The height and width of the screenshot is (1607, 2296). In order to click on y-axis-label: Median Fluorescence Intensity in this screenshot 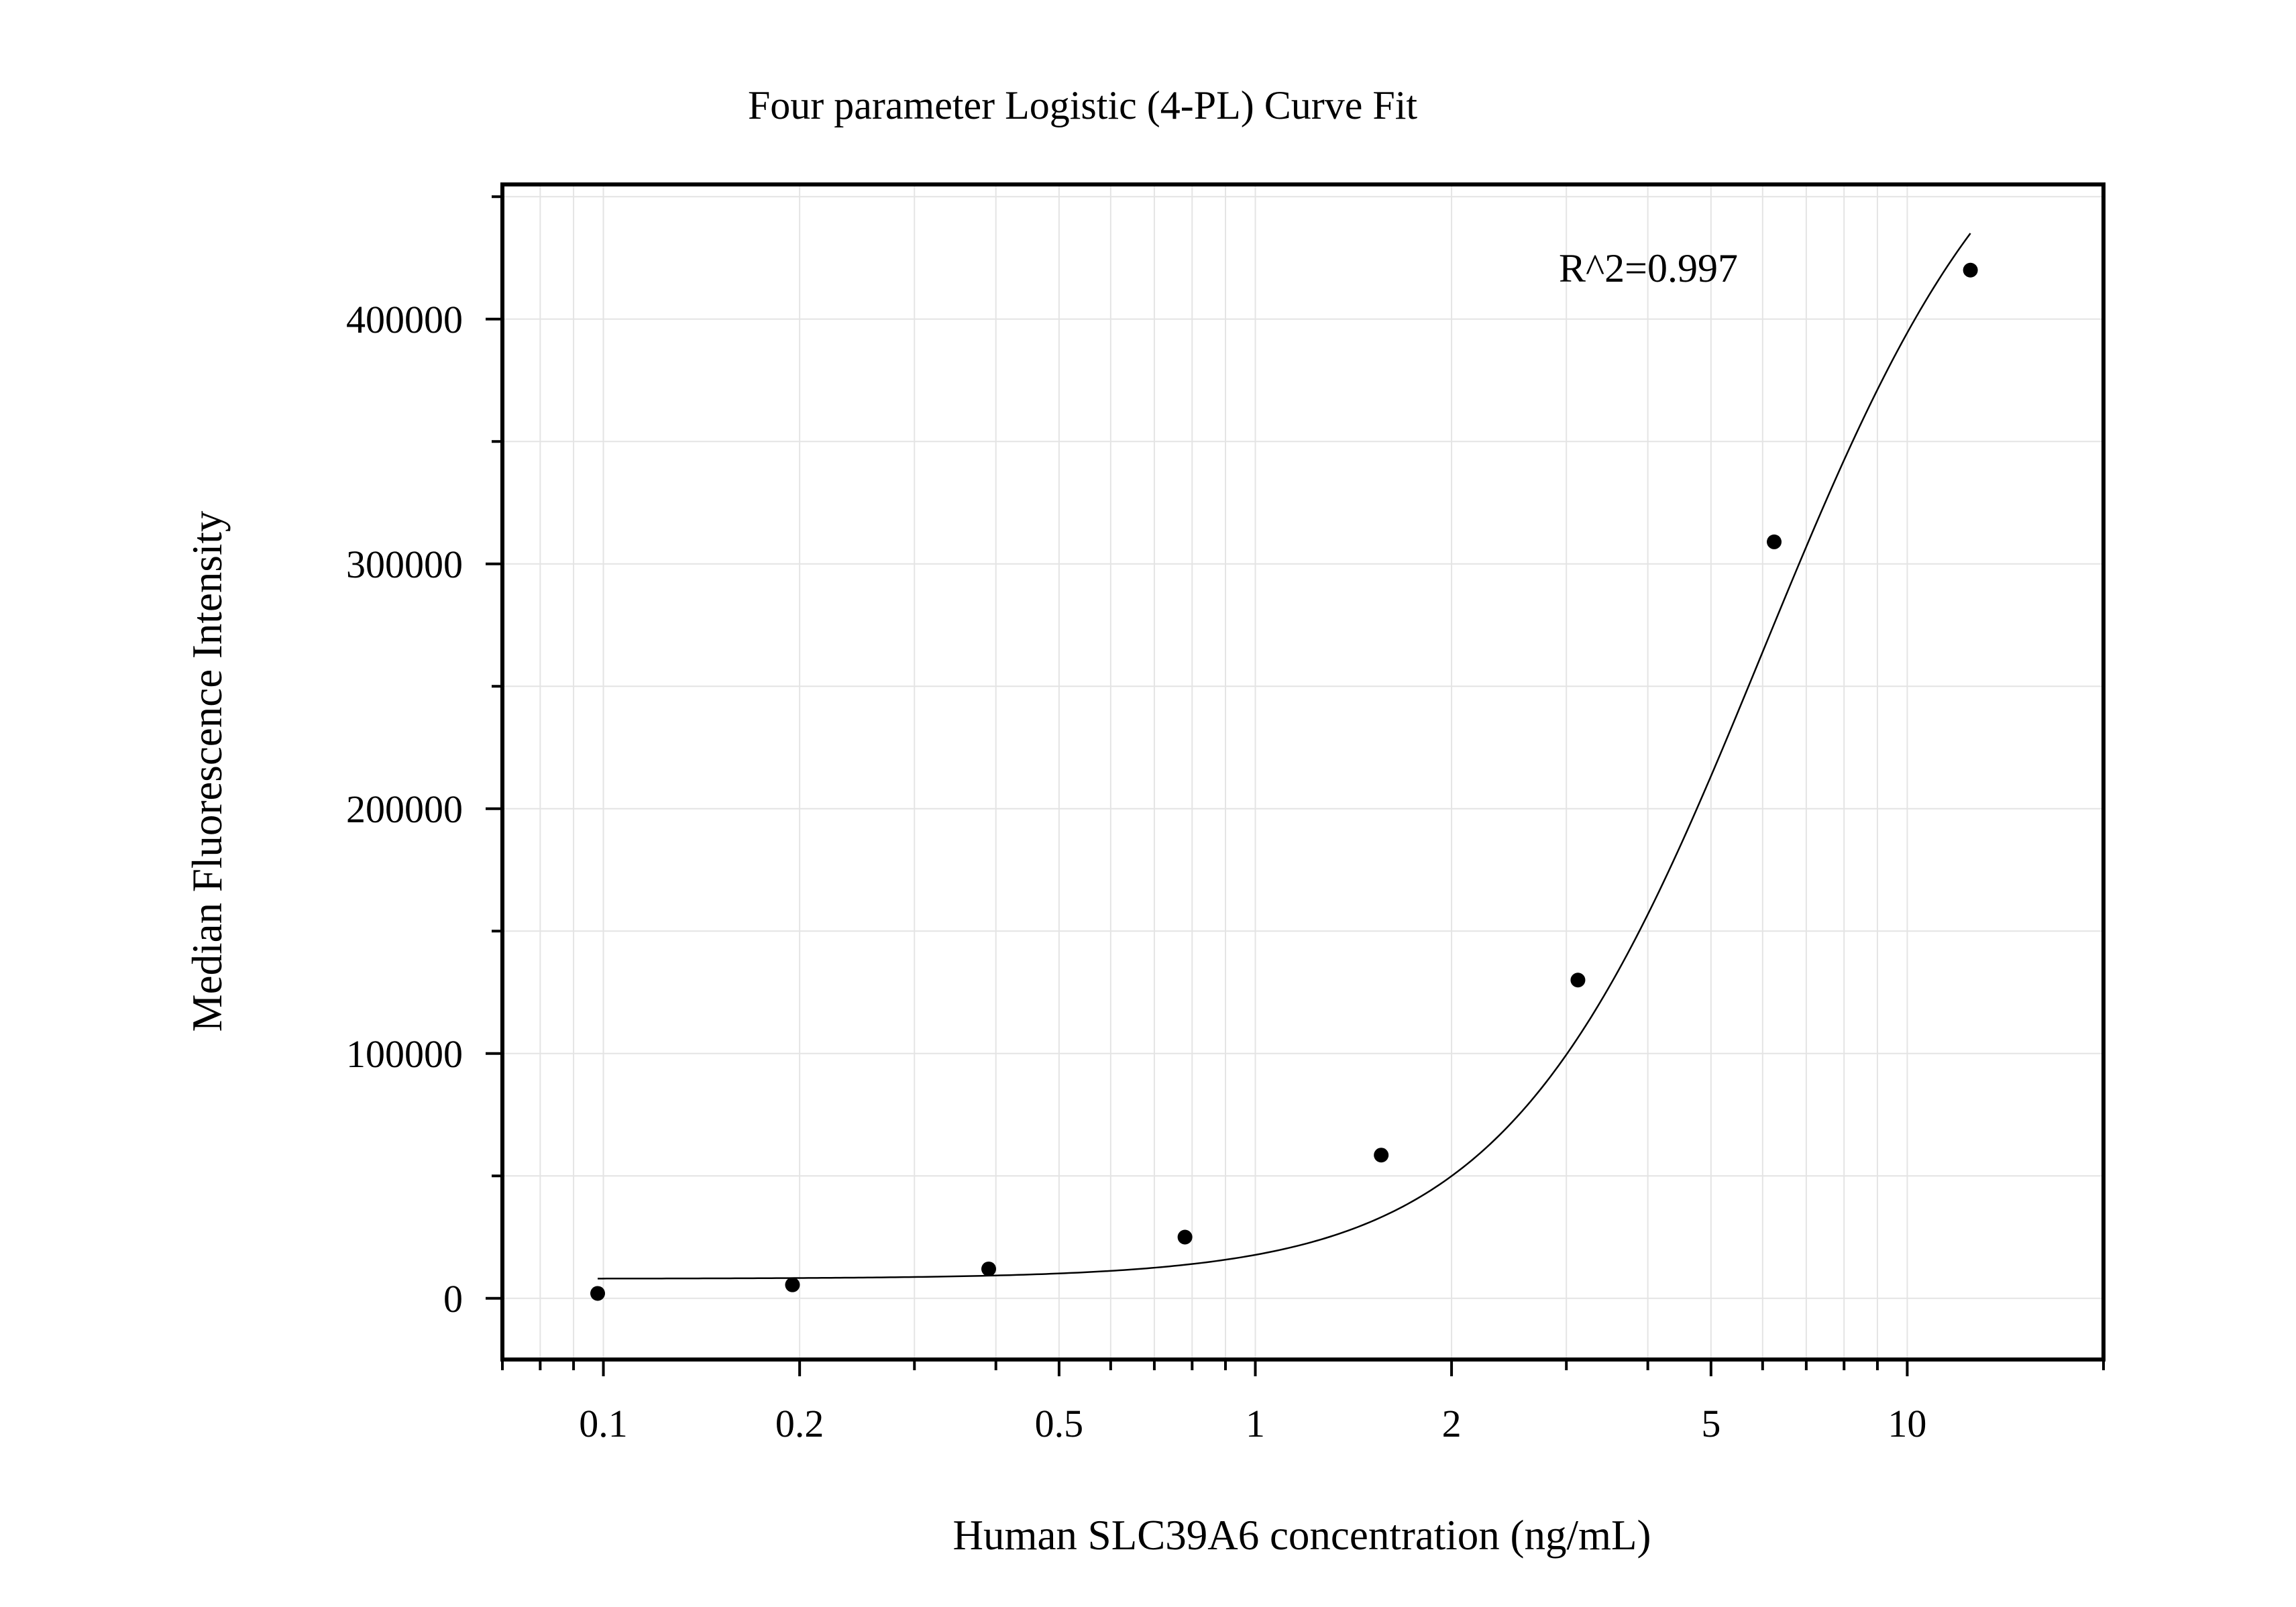, I will do `click(207, 771)`.